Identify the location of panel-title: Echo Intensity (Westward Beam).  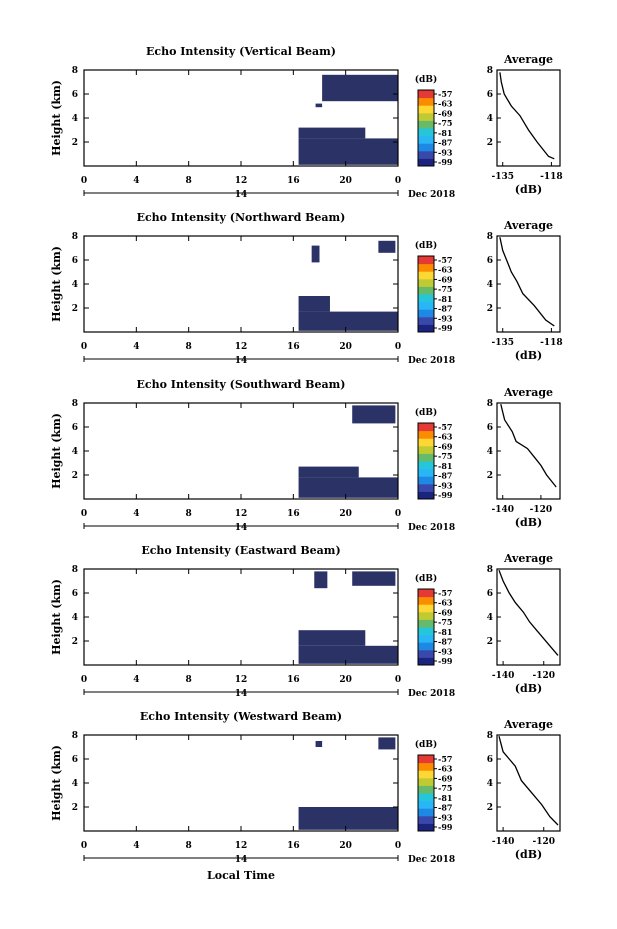
(241, 716).